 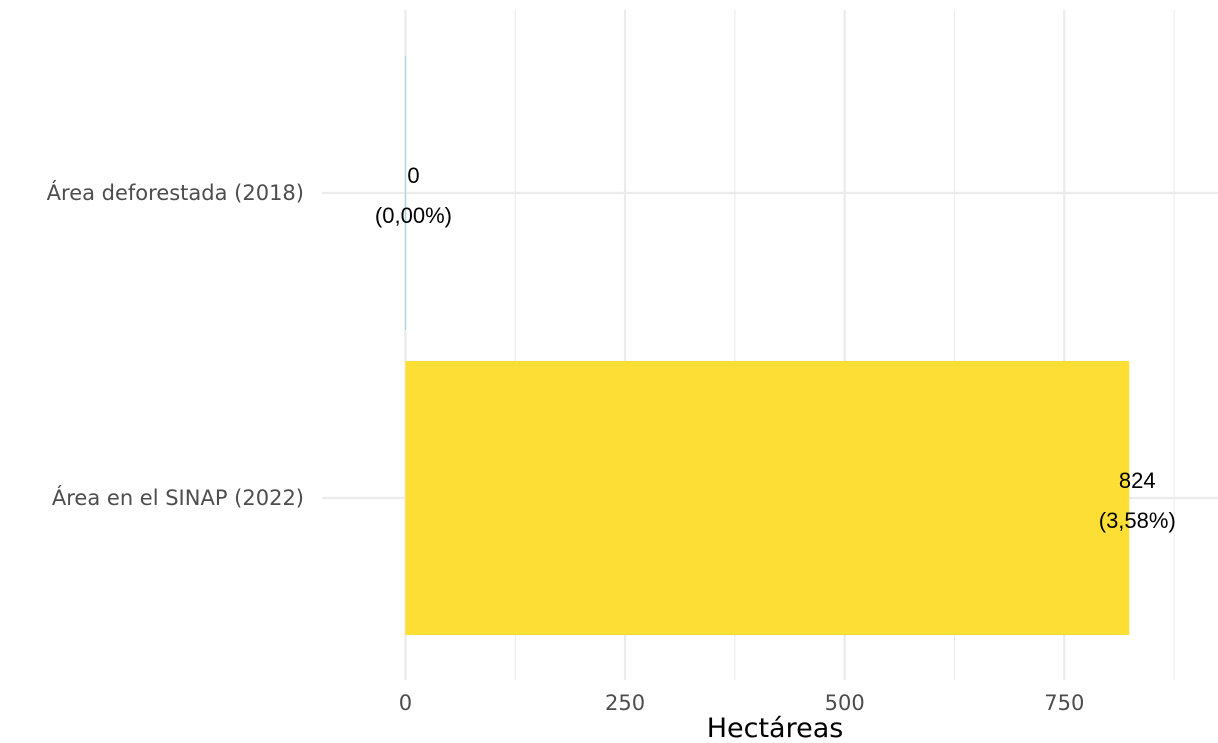 What do you see at coordinates (413, 215) in the screenshot?
I see `data-label-percent-0: (0,00%)` at bounding box center [413, 215].